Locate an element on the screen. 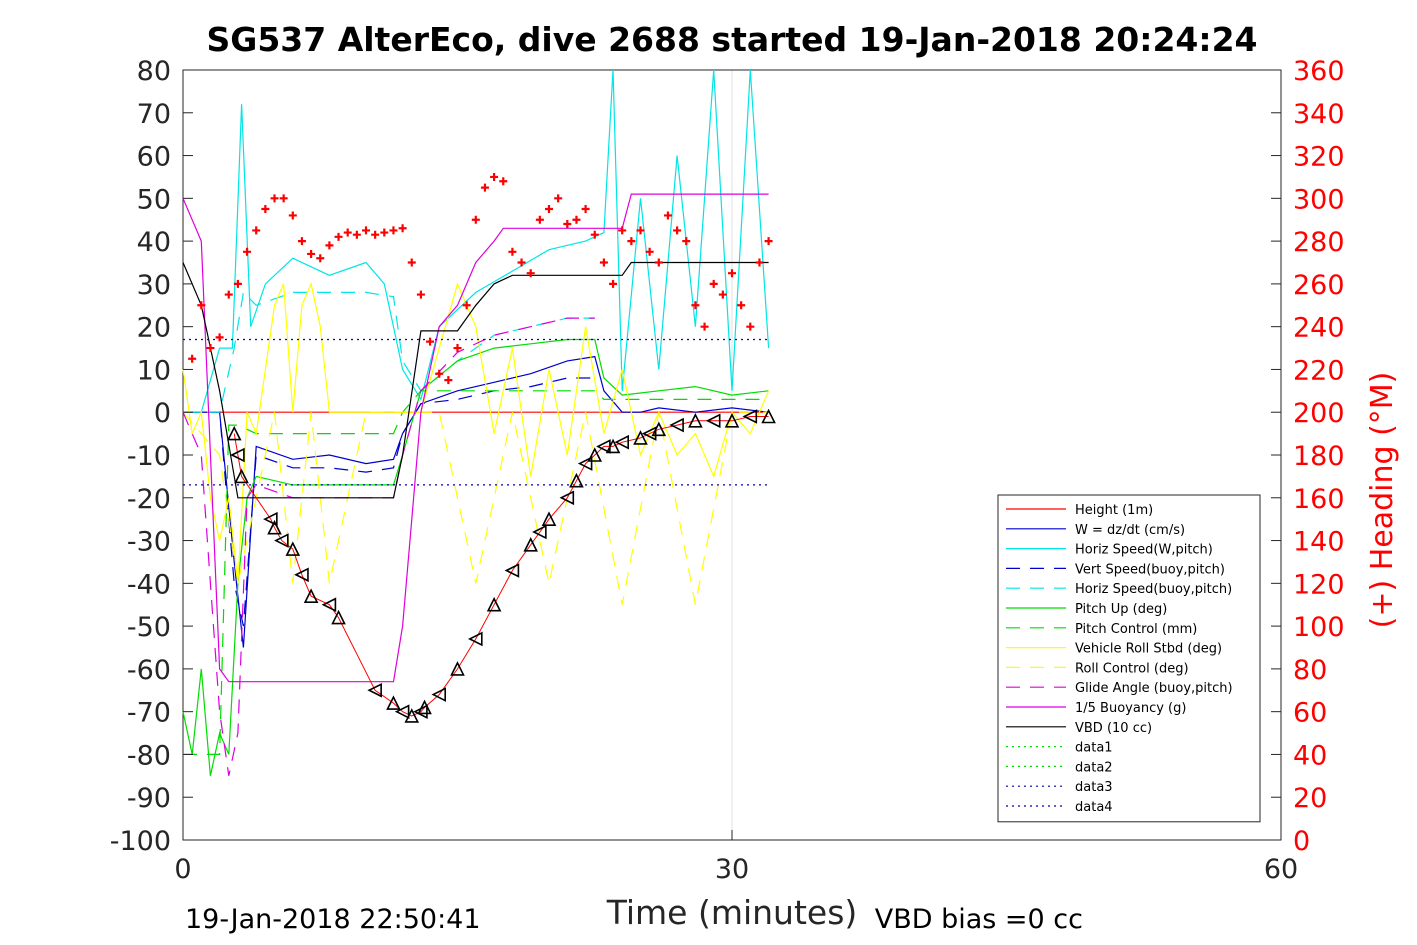 Image resolution: width=1417 pixels, height=945 pixels. y2-tick-label: 160 is located at coordinates (1319, 499).